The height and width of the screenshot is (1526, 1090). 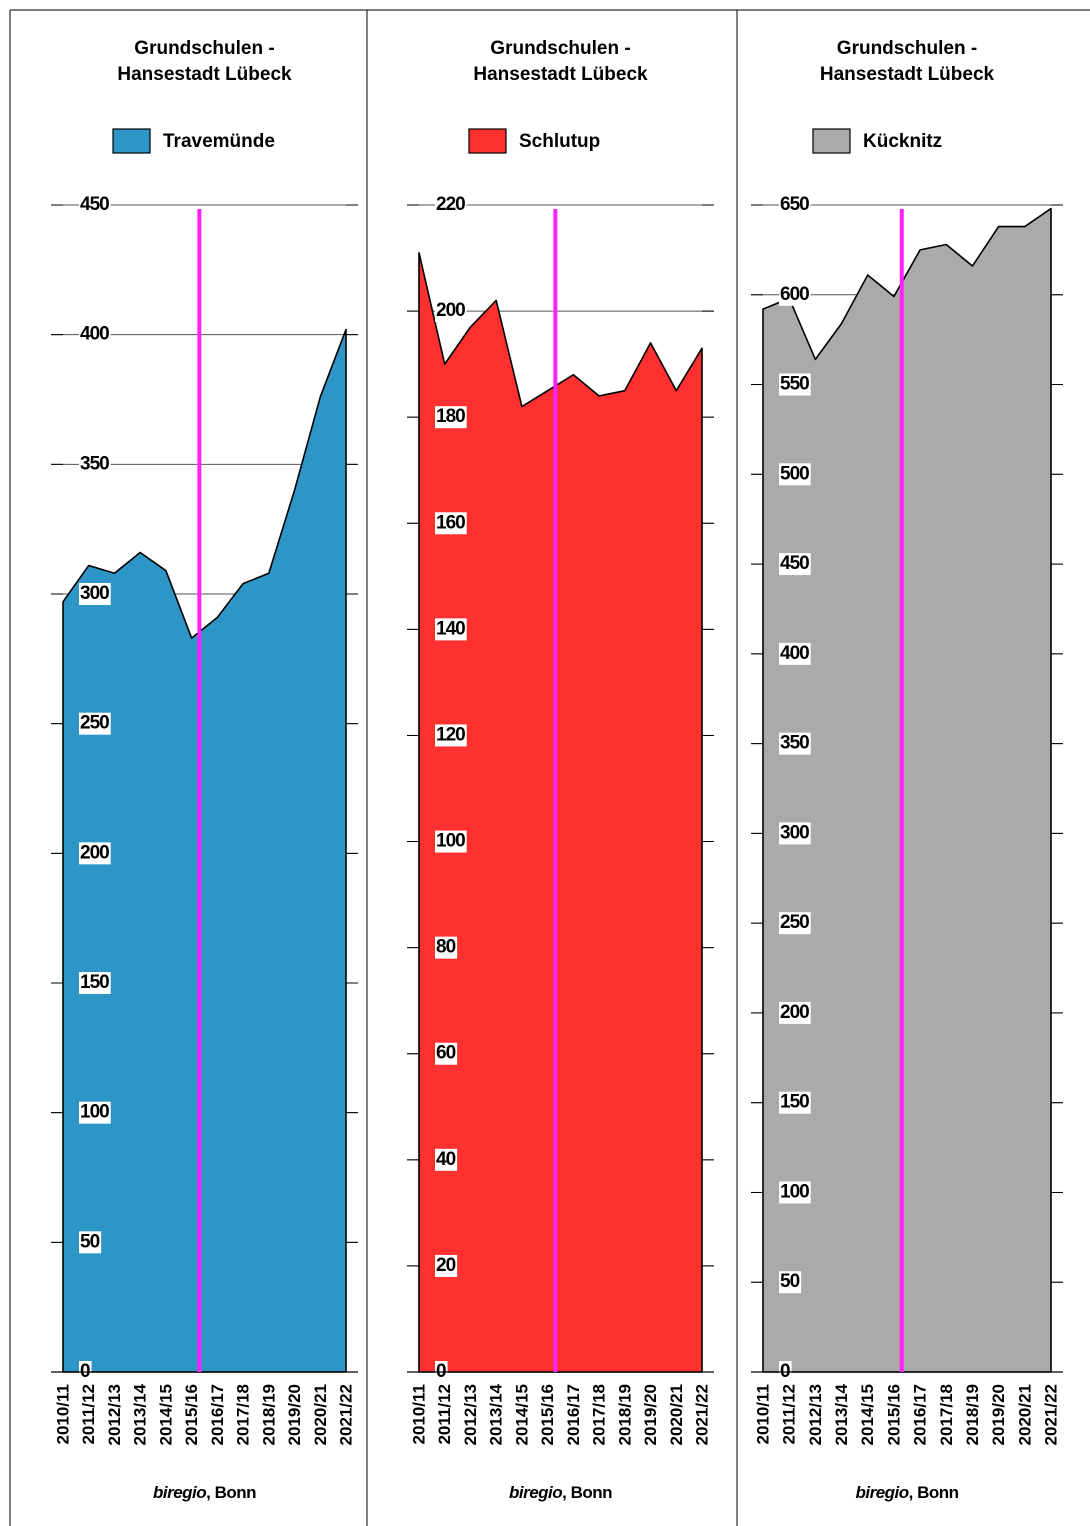 I want to click on y-tick-label: 140, so click(x=450, y=628).